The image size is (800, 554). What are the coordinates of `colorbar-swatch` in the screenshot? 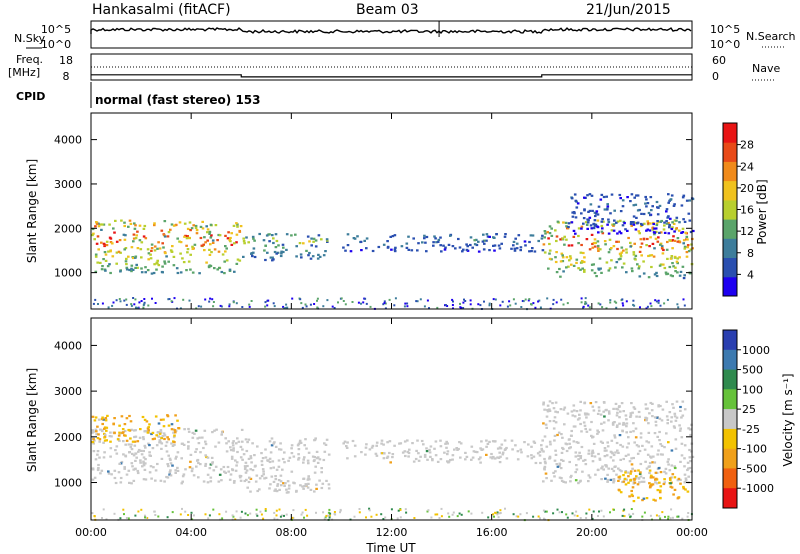 It's located at (730, 248).